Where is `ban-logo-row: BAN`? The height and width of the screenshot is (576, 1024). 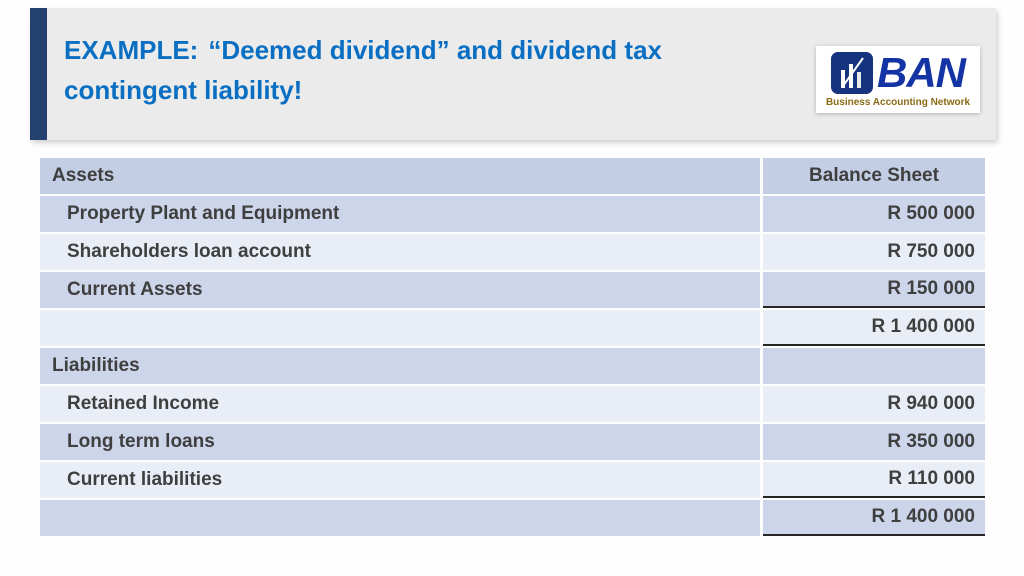
ban-logo-row: BAN is located at coordinates (898, 73).